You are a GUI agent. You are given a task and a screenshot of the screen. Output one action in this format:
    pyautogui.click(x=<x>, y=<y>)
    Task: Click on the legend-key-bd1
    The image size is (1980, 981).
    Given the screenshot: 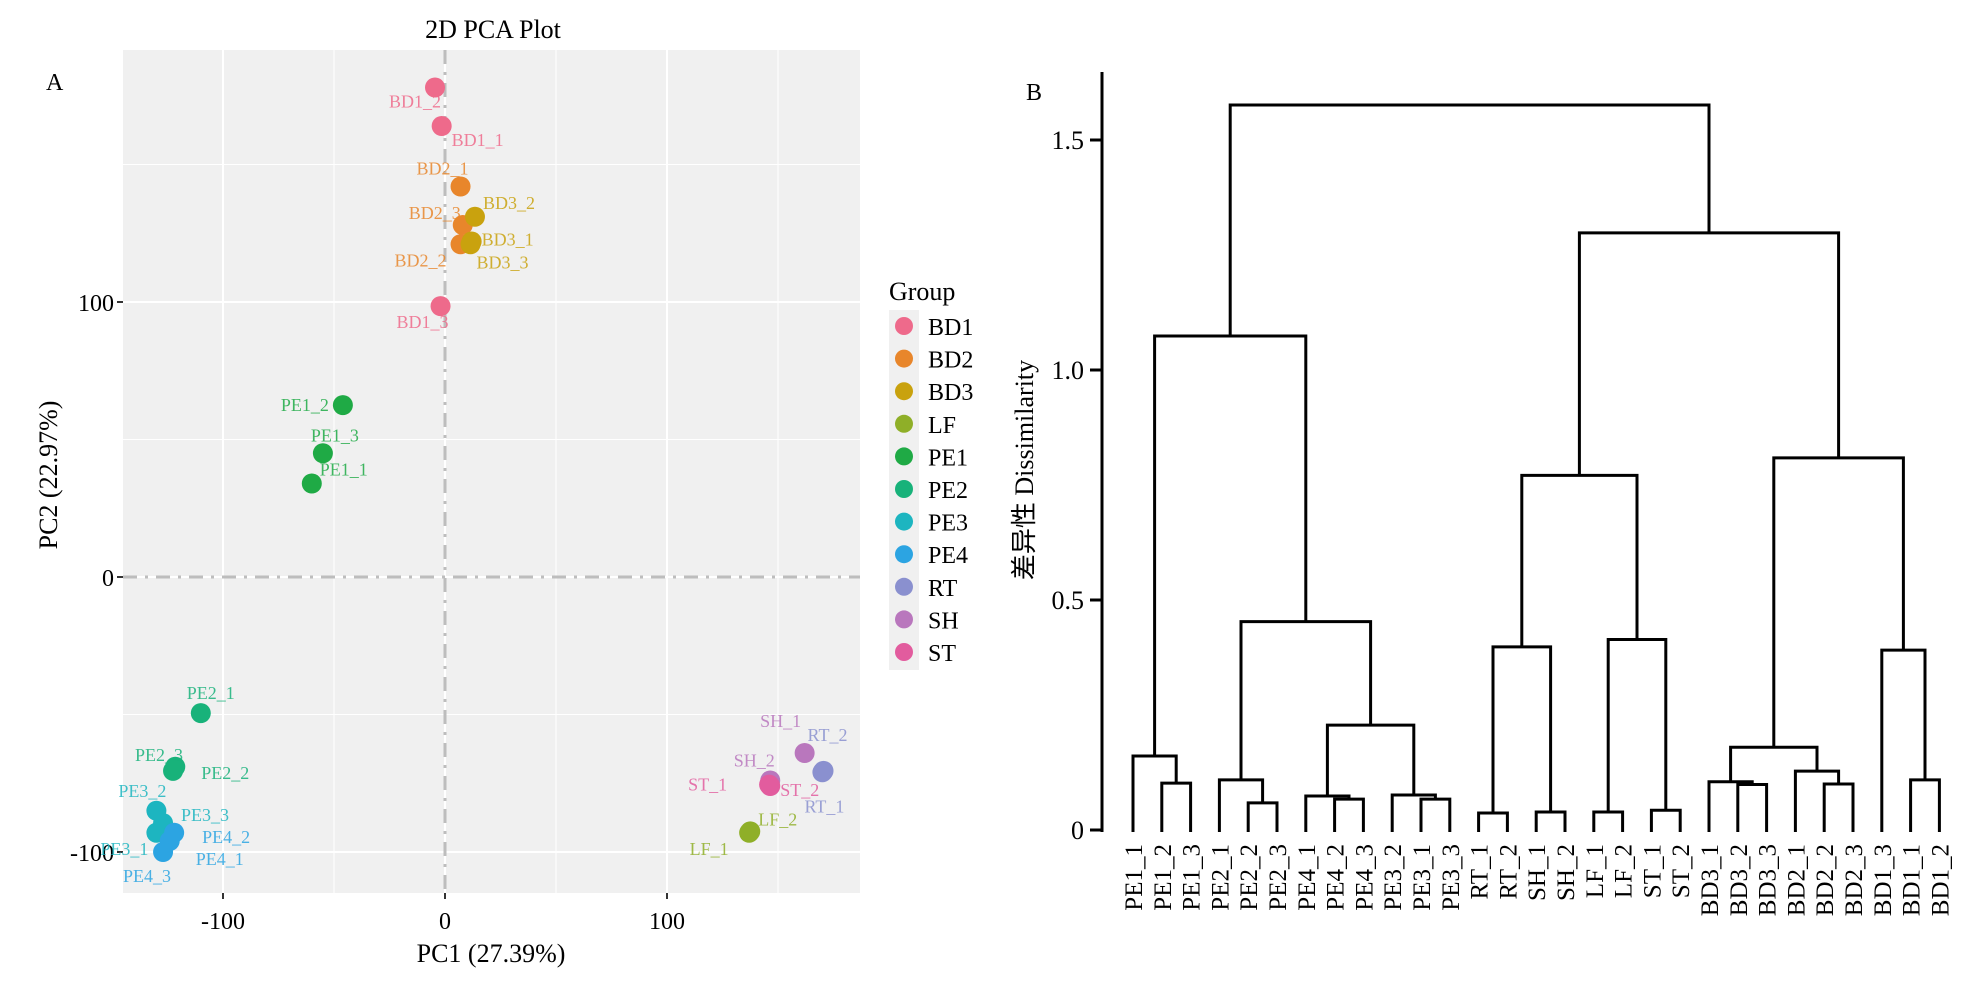 What is the action you would take?
    pyautogui.click(x=904, y=326)
    